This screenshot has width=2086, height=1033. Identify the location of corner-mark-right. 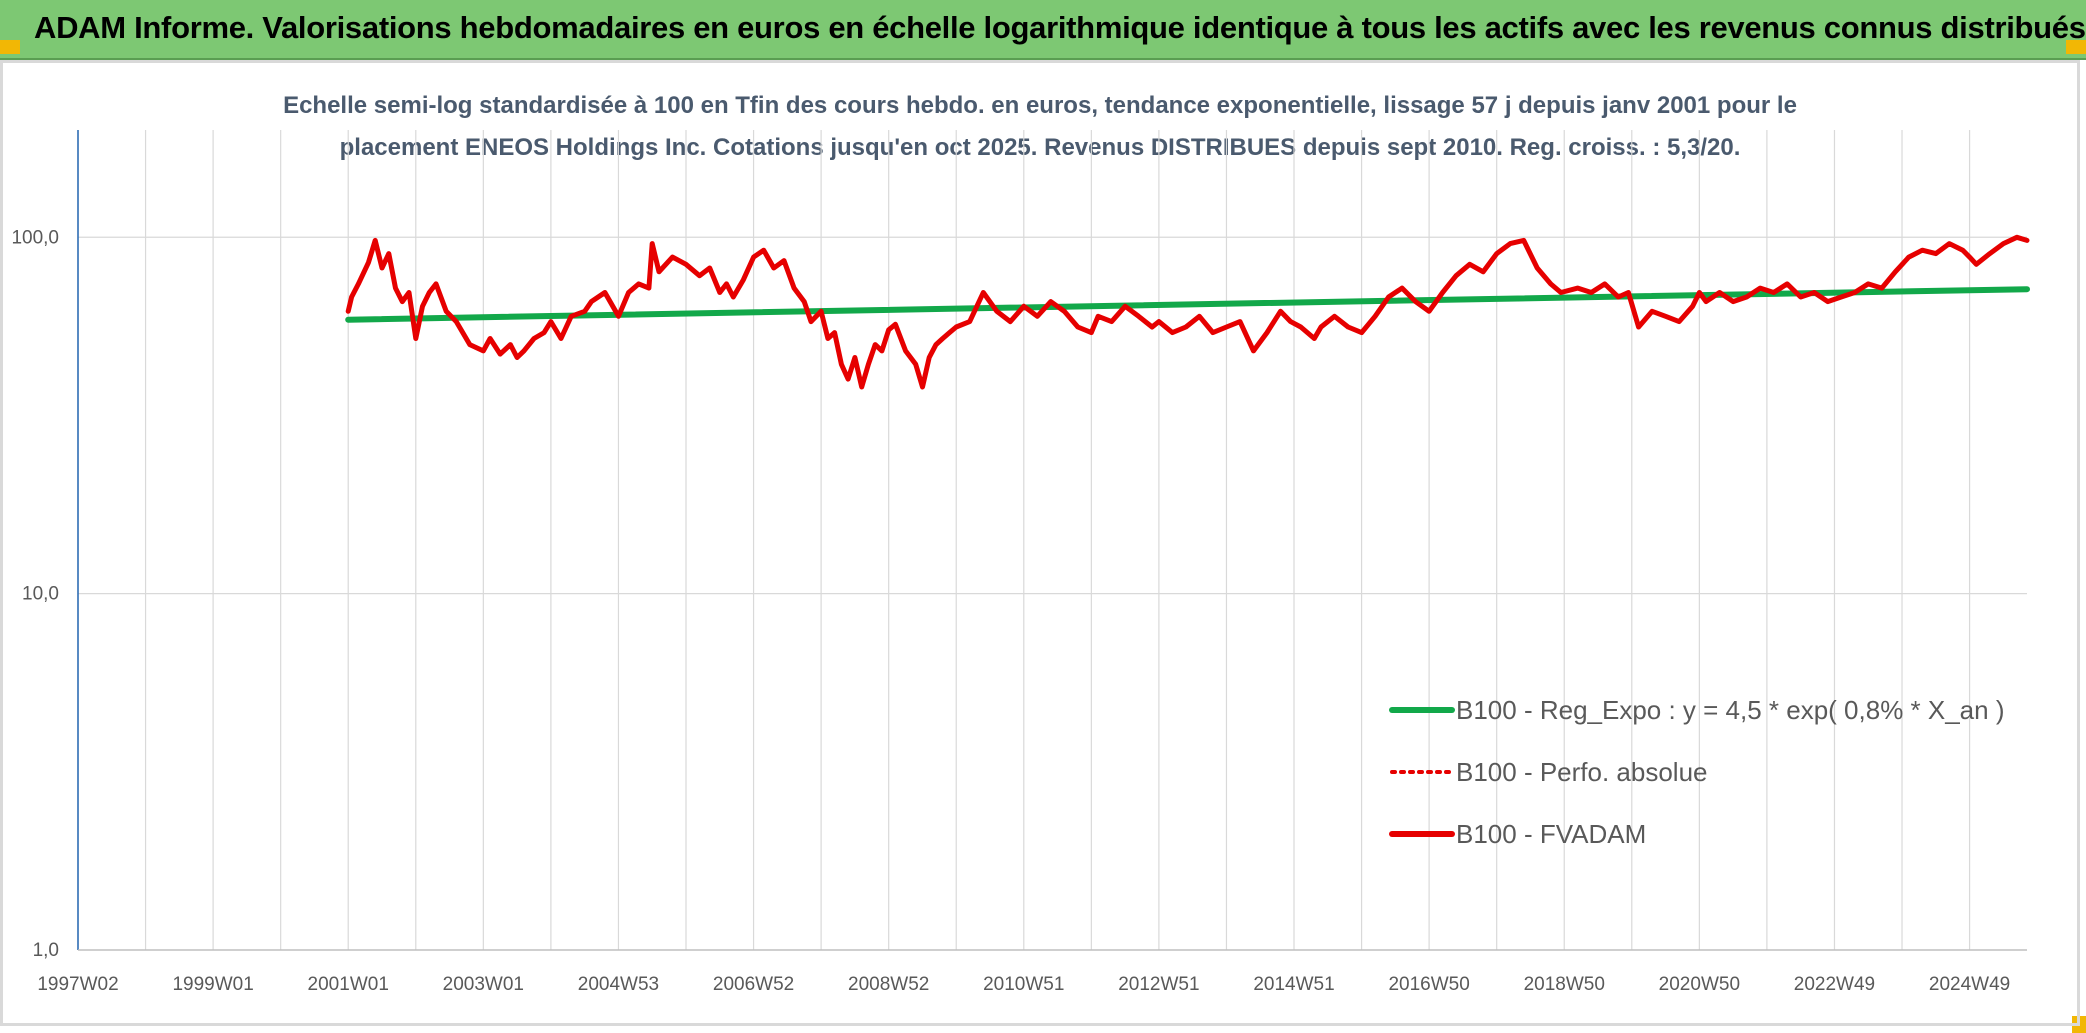
(2076, 47).